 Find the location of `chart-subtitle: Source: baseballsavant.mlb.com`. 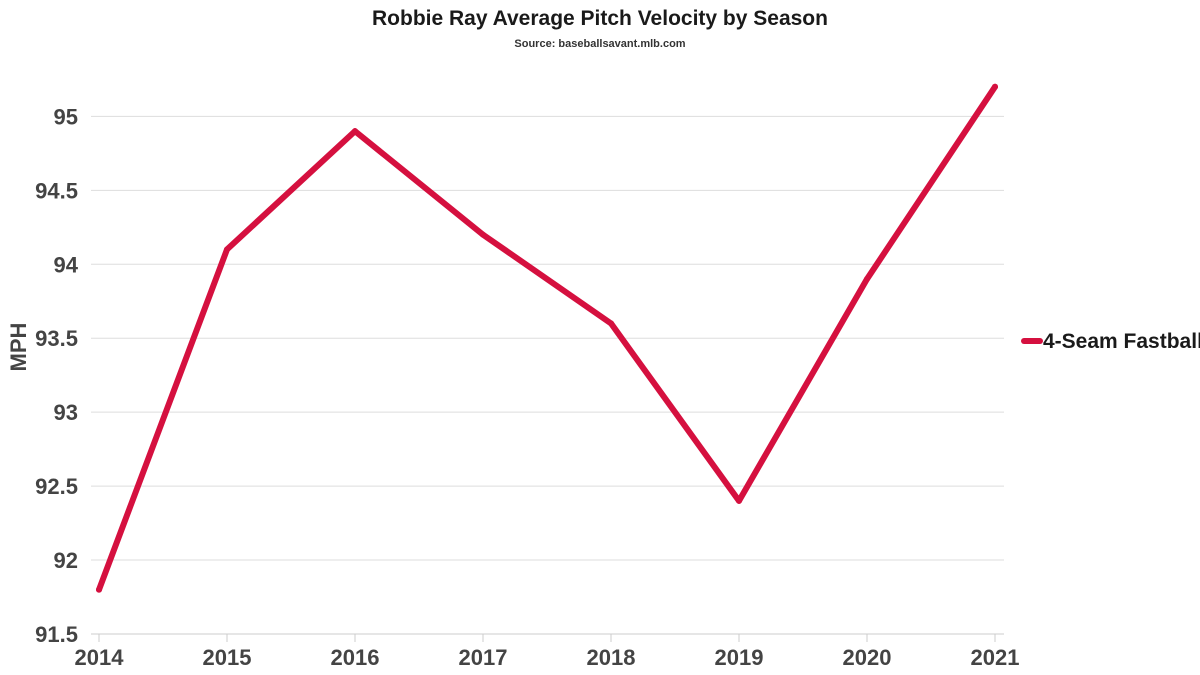

chart-subtitle: Source: baseballsavant.mlb.com is located at coordinates (599, 44).